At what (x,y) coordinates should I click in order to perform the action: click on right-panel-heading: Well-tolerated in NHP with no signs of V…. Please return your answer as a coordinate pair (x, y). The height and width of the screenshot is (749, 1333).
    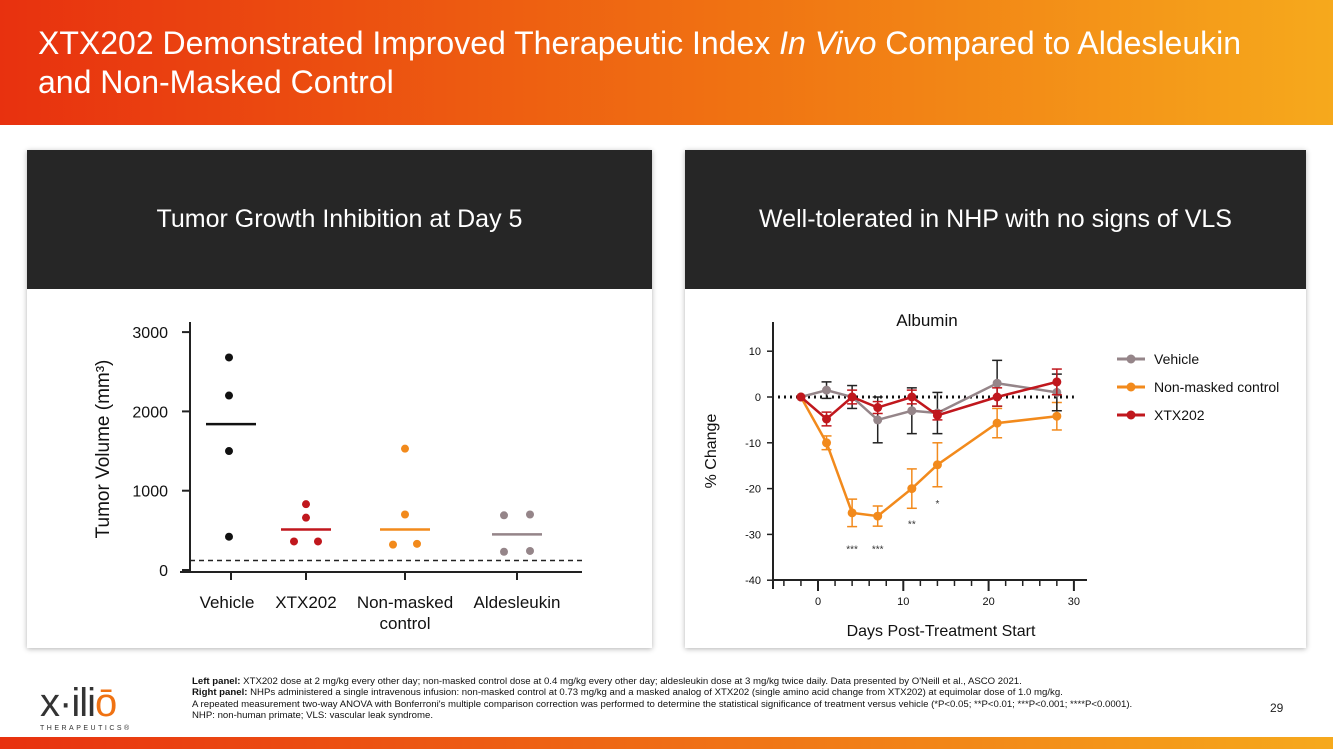
    Looking at the image, I should click on (995, 219).